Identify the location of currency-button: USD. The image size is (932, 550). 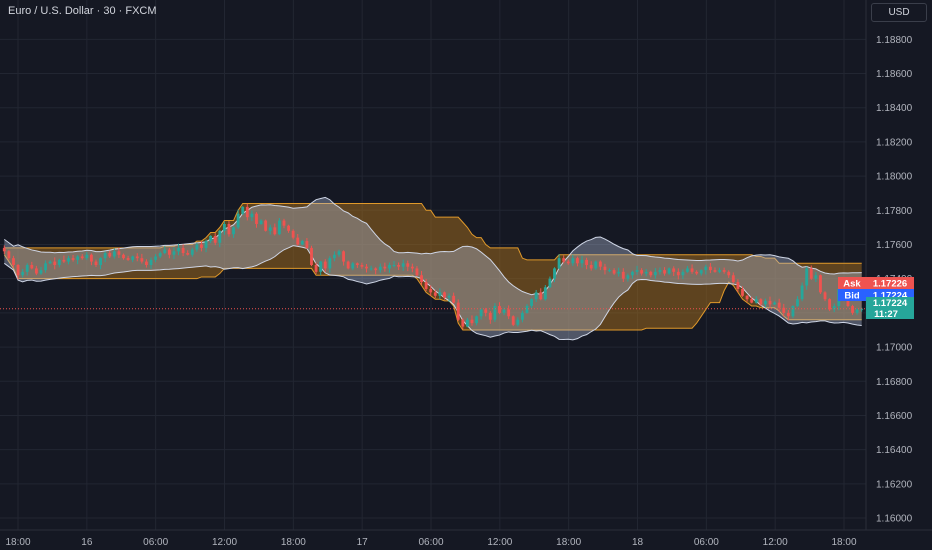
(899, 12).